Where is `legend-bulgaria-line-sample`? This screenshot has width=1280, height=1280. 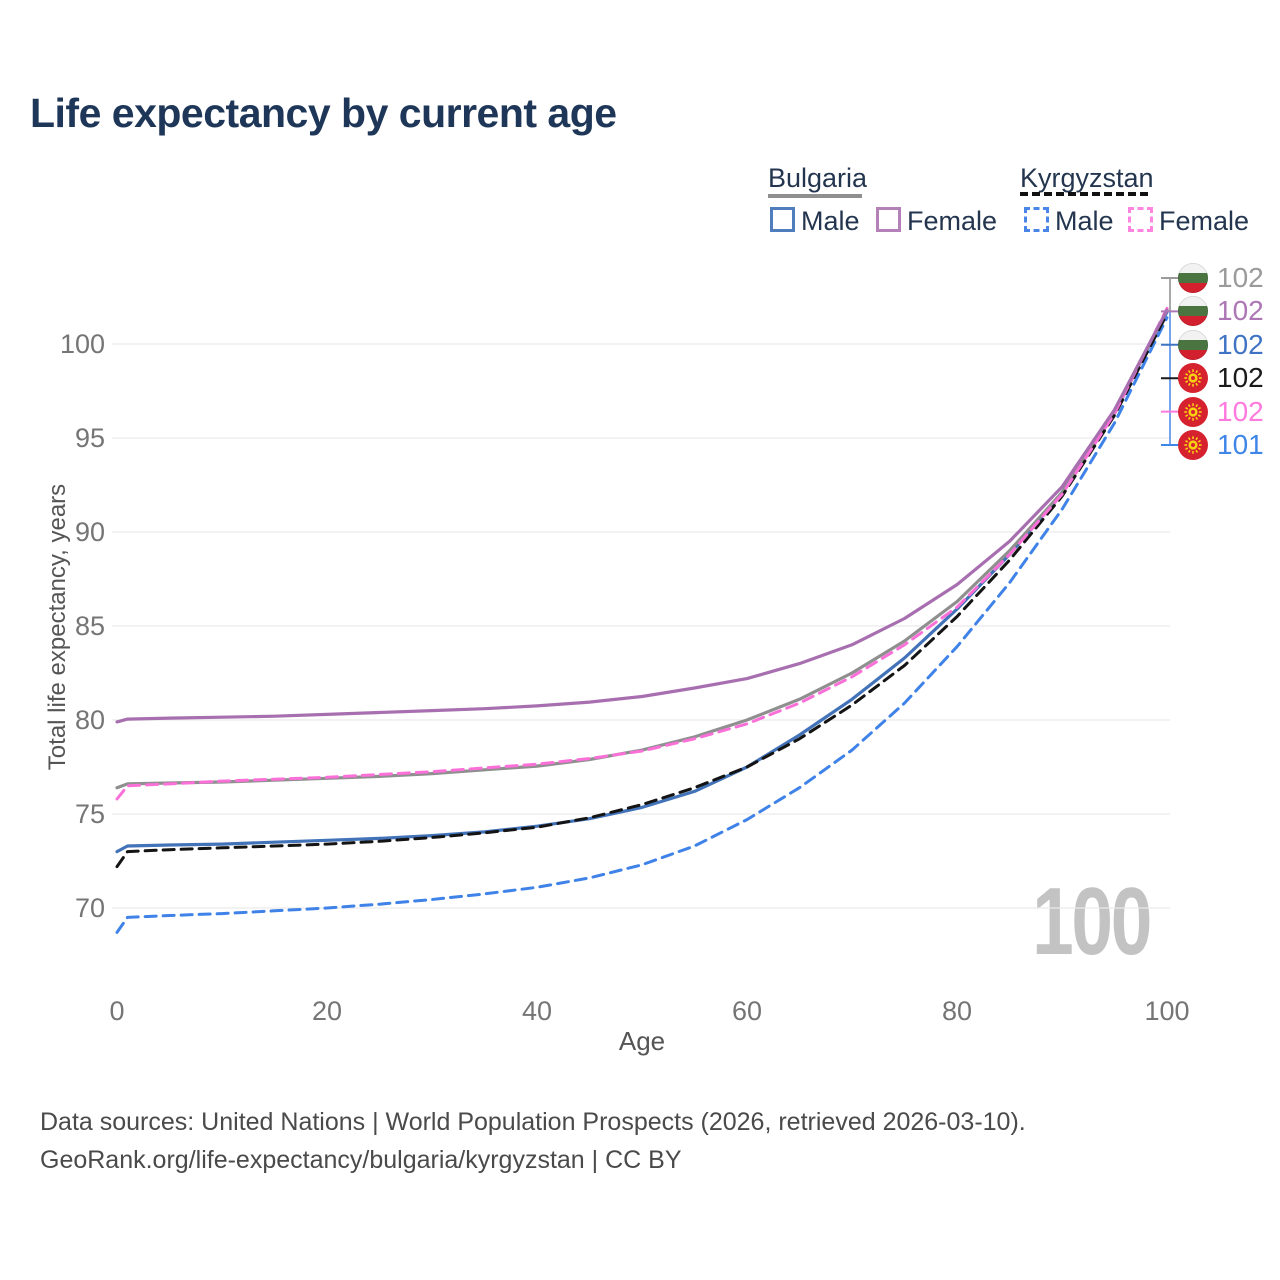
legend-bulgaria-line-sample is located at coordinates (815, 196).